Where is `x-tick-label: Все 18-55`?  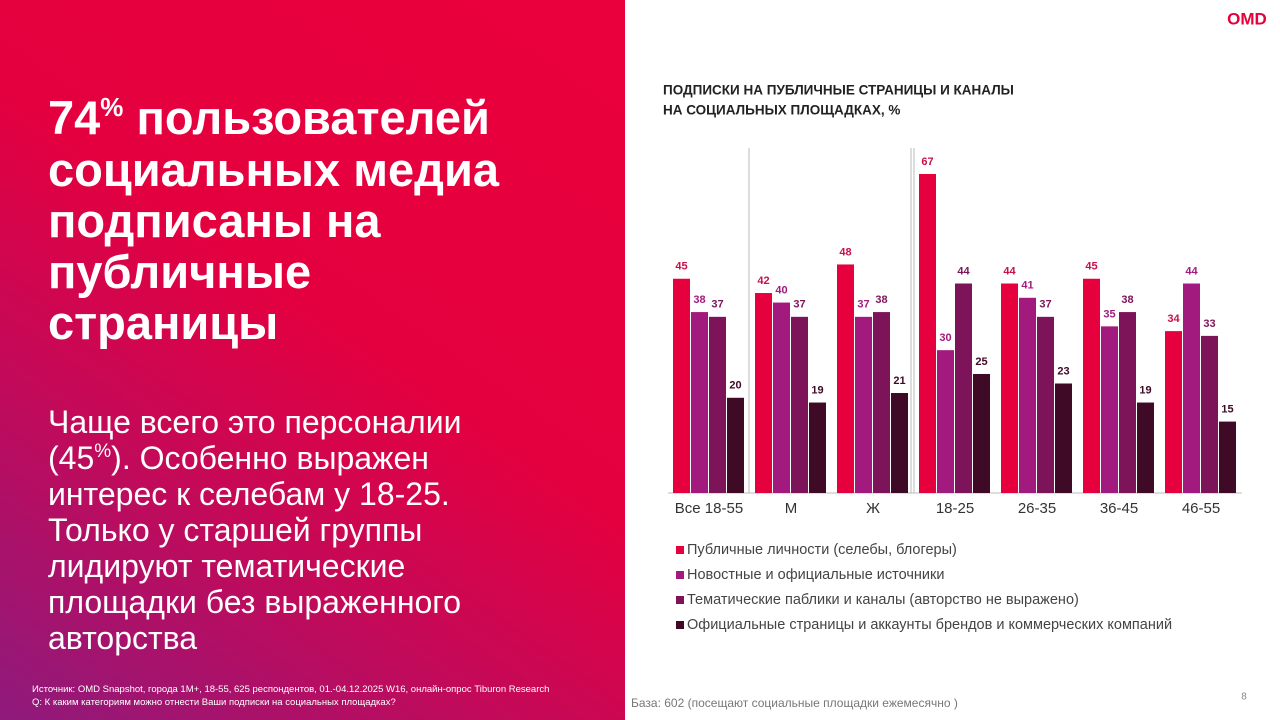
x-tick-label: Все 18-55 is located at coordinates (709, 508).